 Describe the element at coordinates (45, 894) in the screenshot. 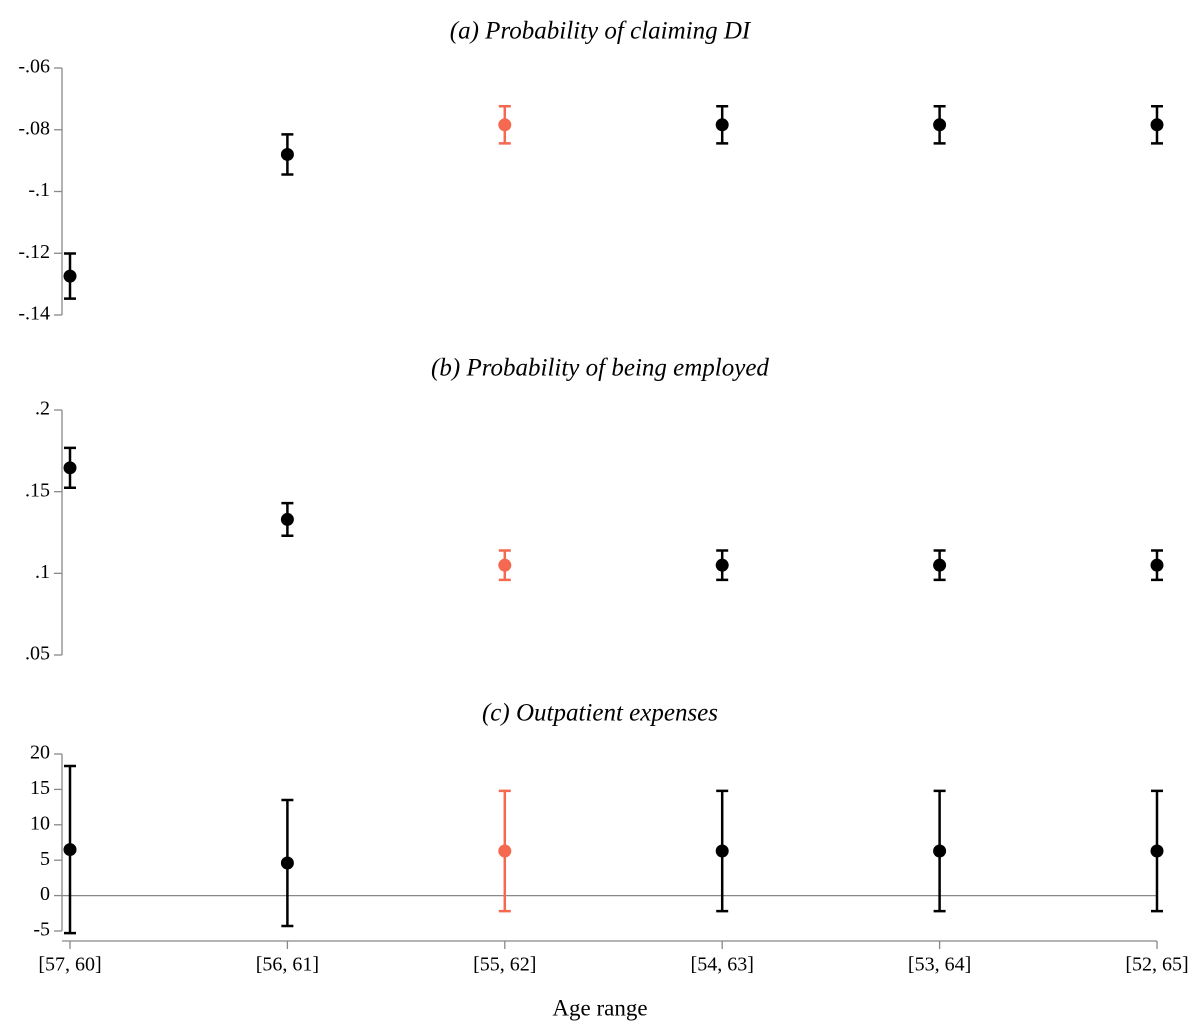

I see `y-tick-label: 0` at that location.